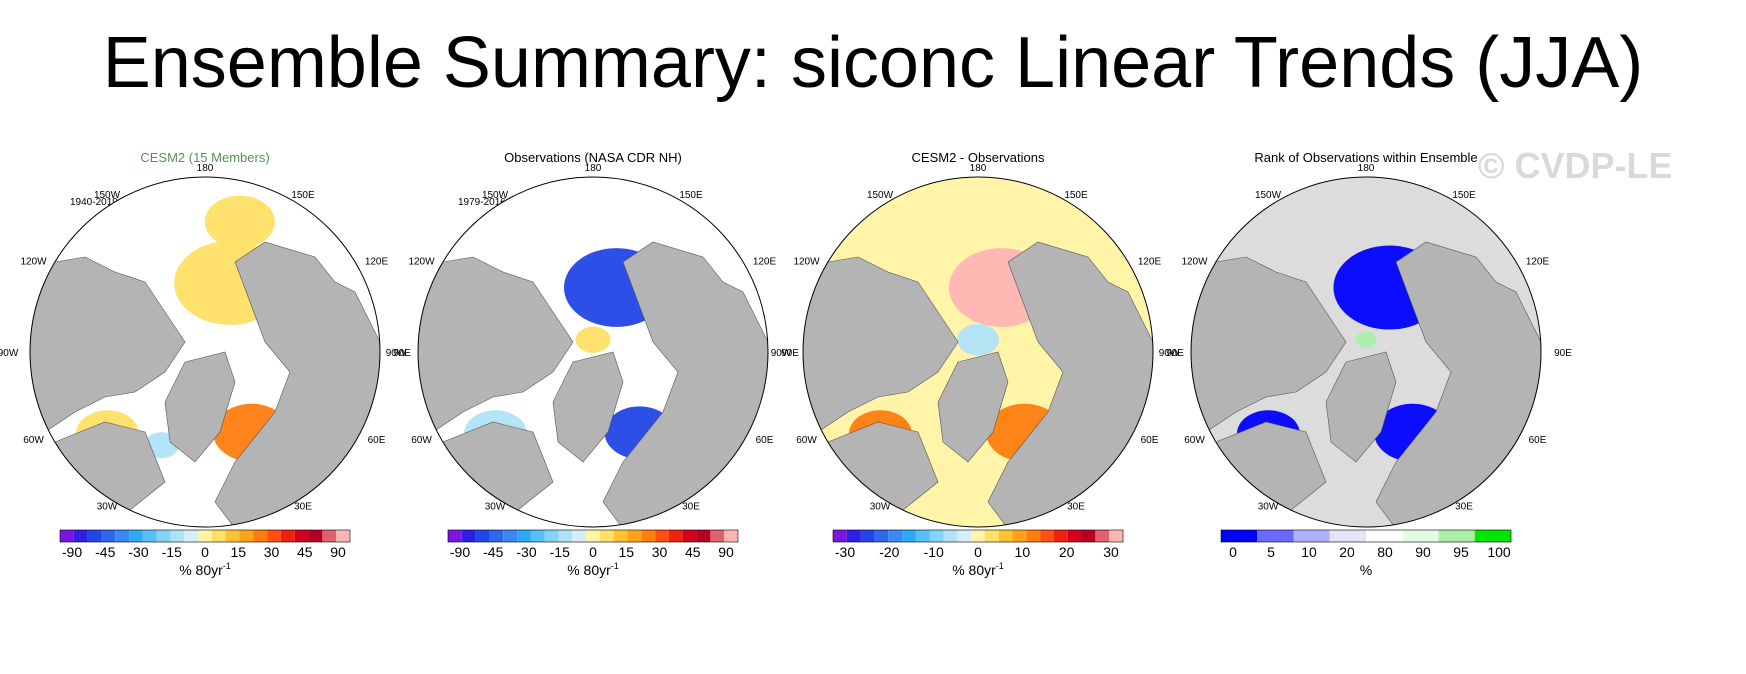 Image resolution: width=1746 pixels, height=674 pixels. What do you see at coordinates (1366, 553) in the screenshot?
I see `colorbar: 0 5 10 20 80 90 95 100%` at bounding box center [1366, 553].